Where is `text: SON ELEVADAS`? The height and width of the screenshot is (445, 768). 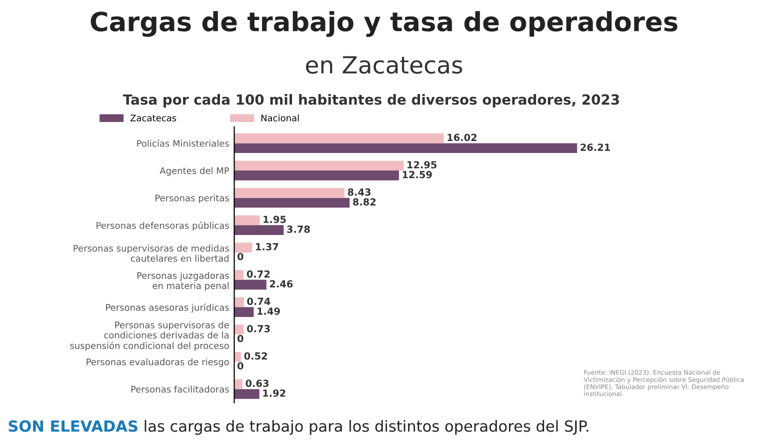 text: SON ELEVADAS is located at coordinates (73, 426).